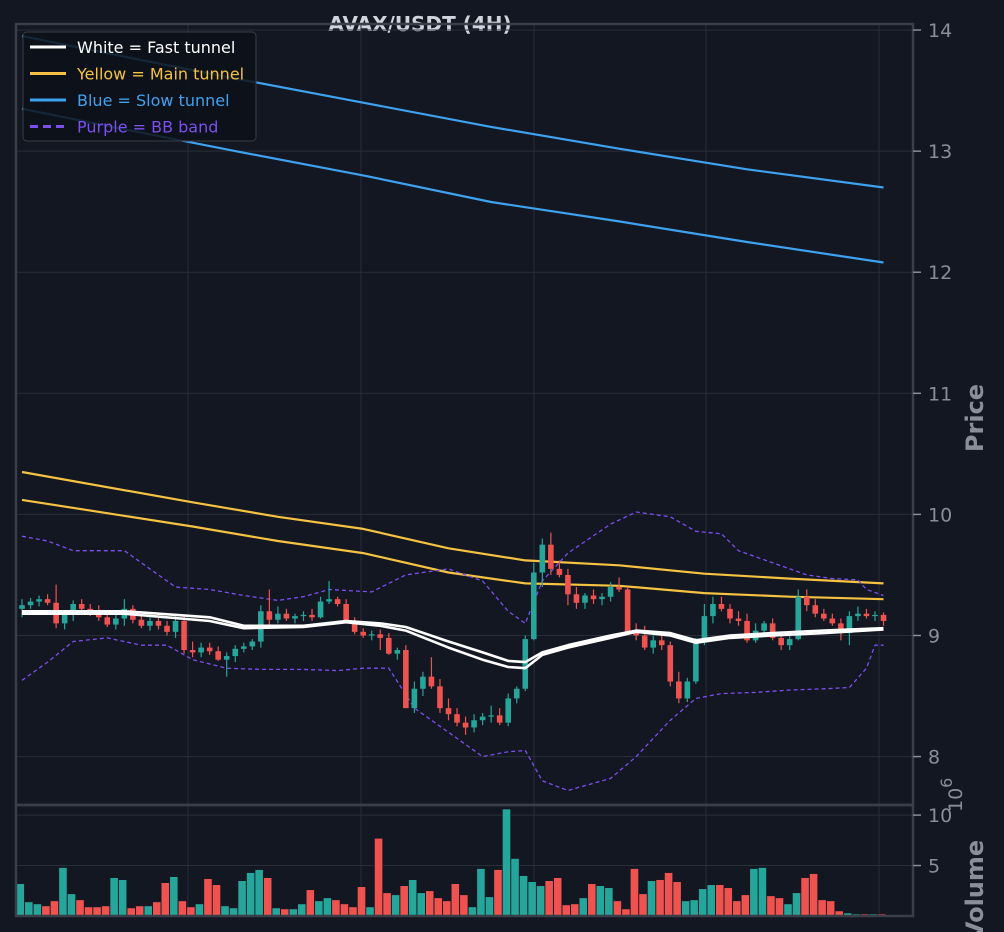  I want to click on legend-entry-label: Purple = BB band, so click(147, 127).